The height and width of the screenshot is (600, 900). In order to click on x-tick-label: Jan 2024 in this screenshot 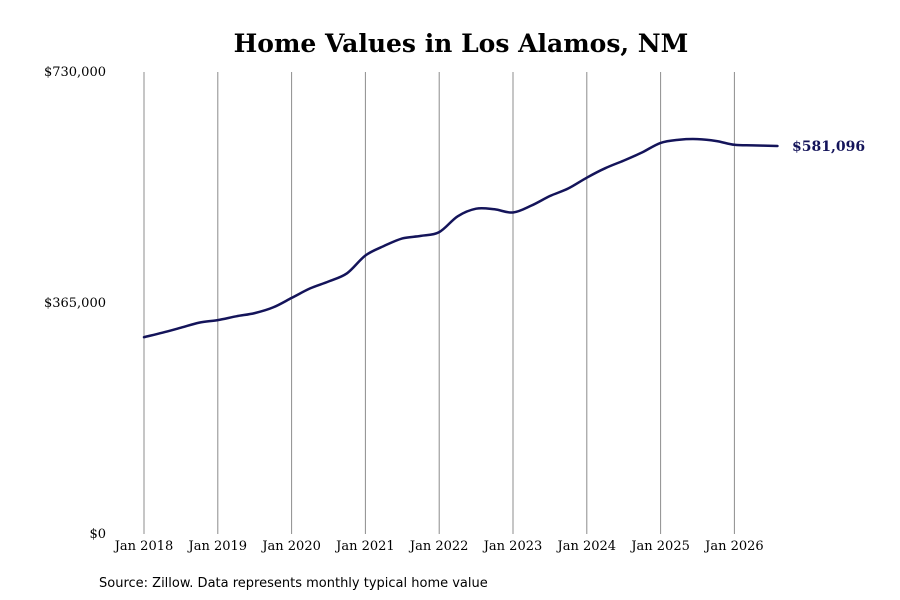, I will do `click(586, 546)`.